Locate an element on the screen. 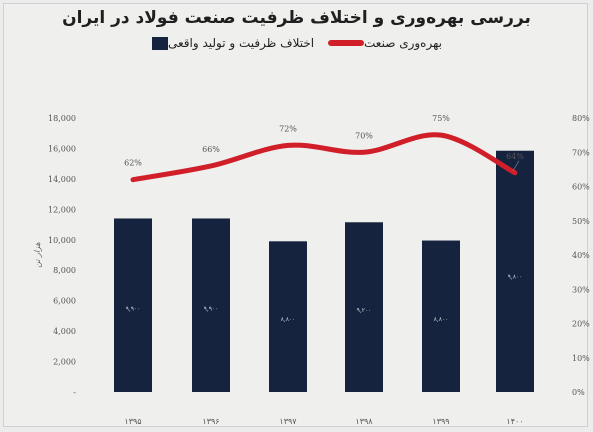 This screenshot has height=432, width=593. series-line-productivity is located at coordinates (324, 157).